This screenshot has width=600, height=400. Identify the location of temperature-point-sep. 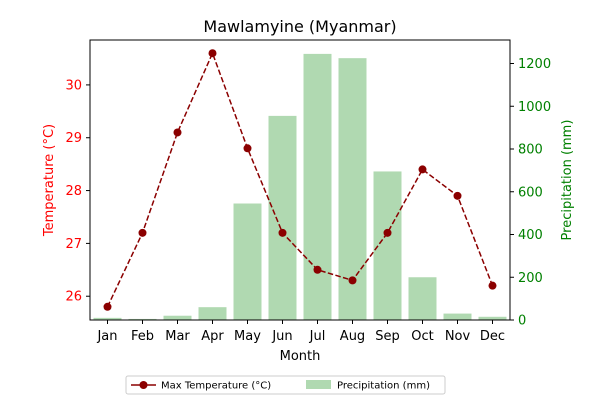
(387, 232).